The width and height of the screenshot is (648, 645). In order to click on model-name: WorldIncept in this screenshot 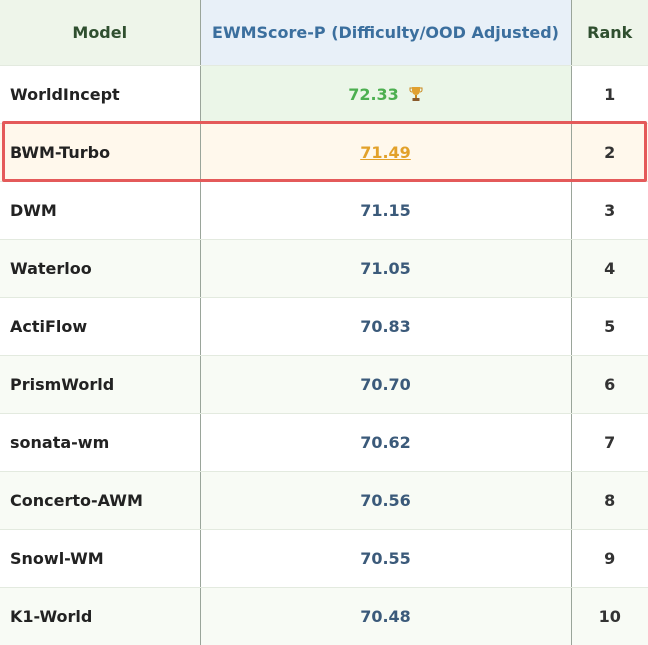, I will do `click(100, 94)`.